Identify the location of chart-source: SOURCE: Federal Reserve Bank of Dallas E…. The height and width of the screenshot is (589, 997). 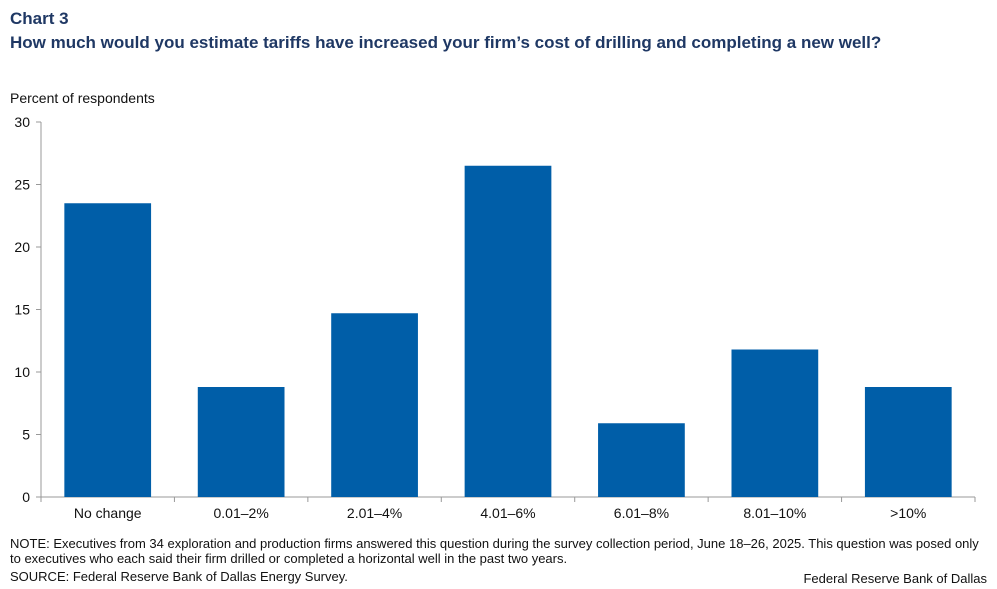
(179, 576).